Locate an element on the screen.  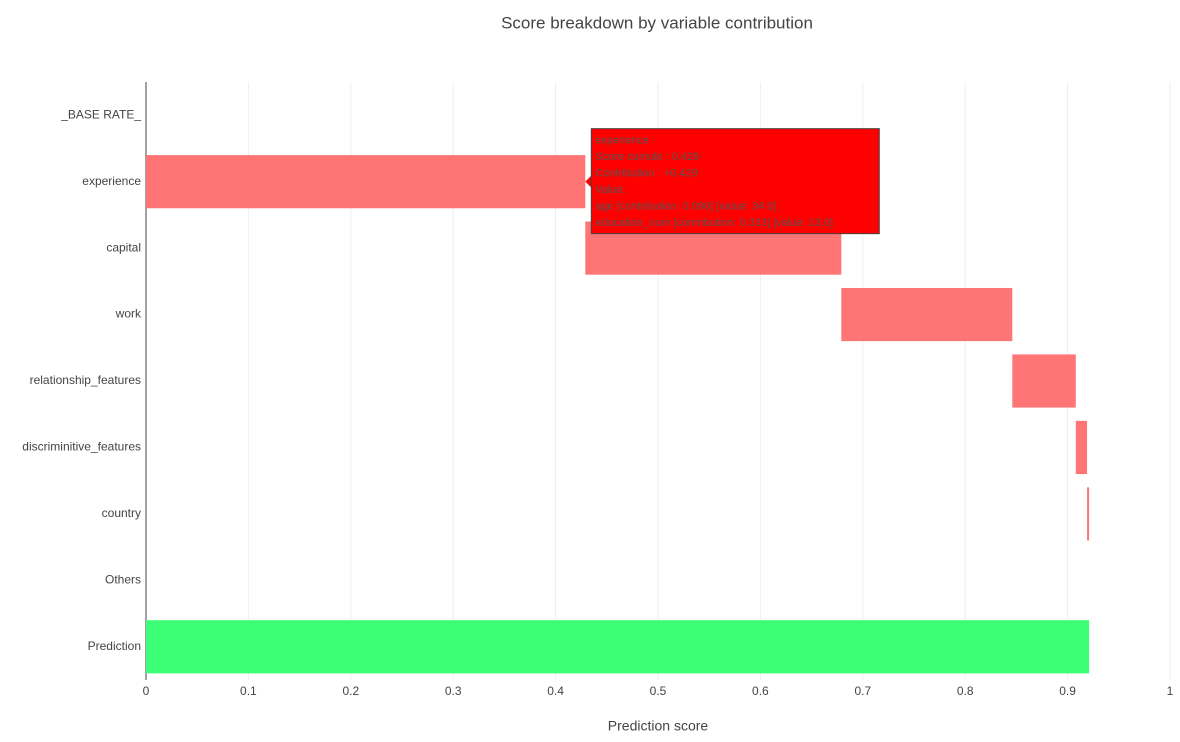
y-tick-label: experience is located at coordinates (111, 181).